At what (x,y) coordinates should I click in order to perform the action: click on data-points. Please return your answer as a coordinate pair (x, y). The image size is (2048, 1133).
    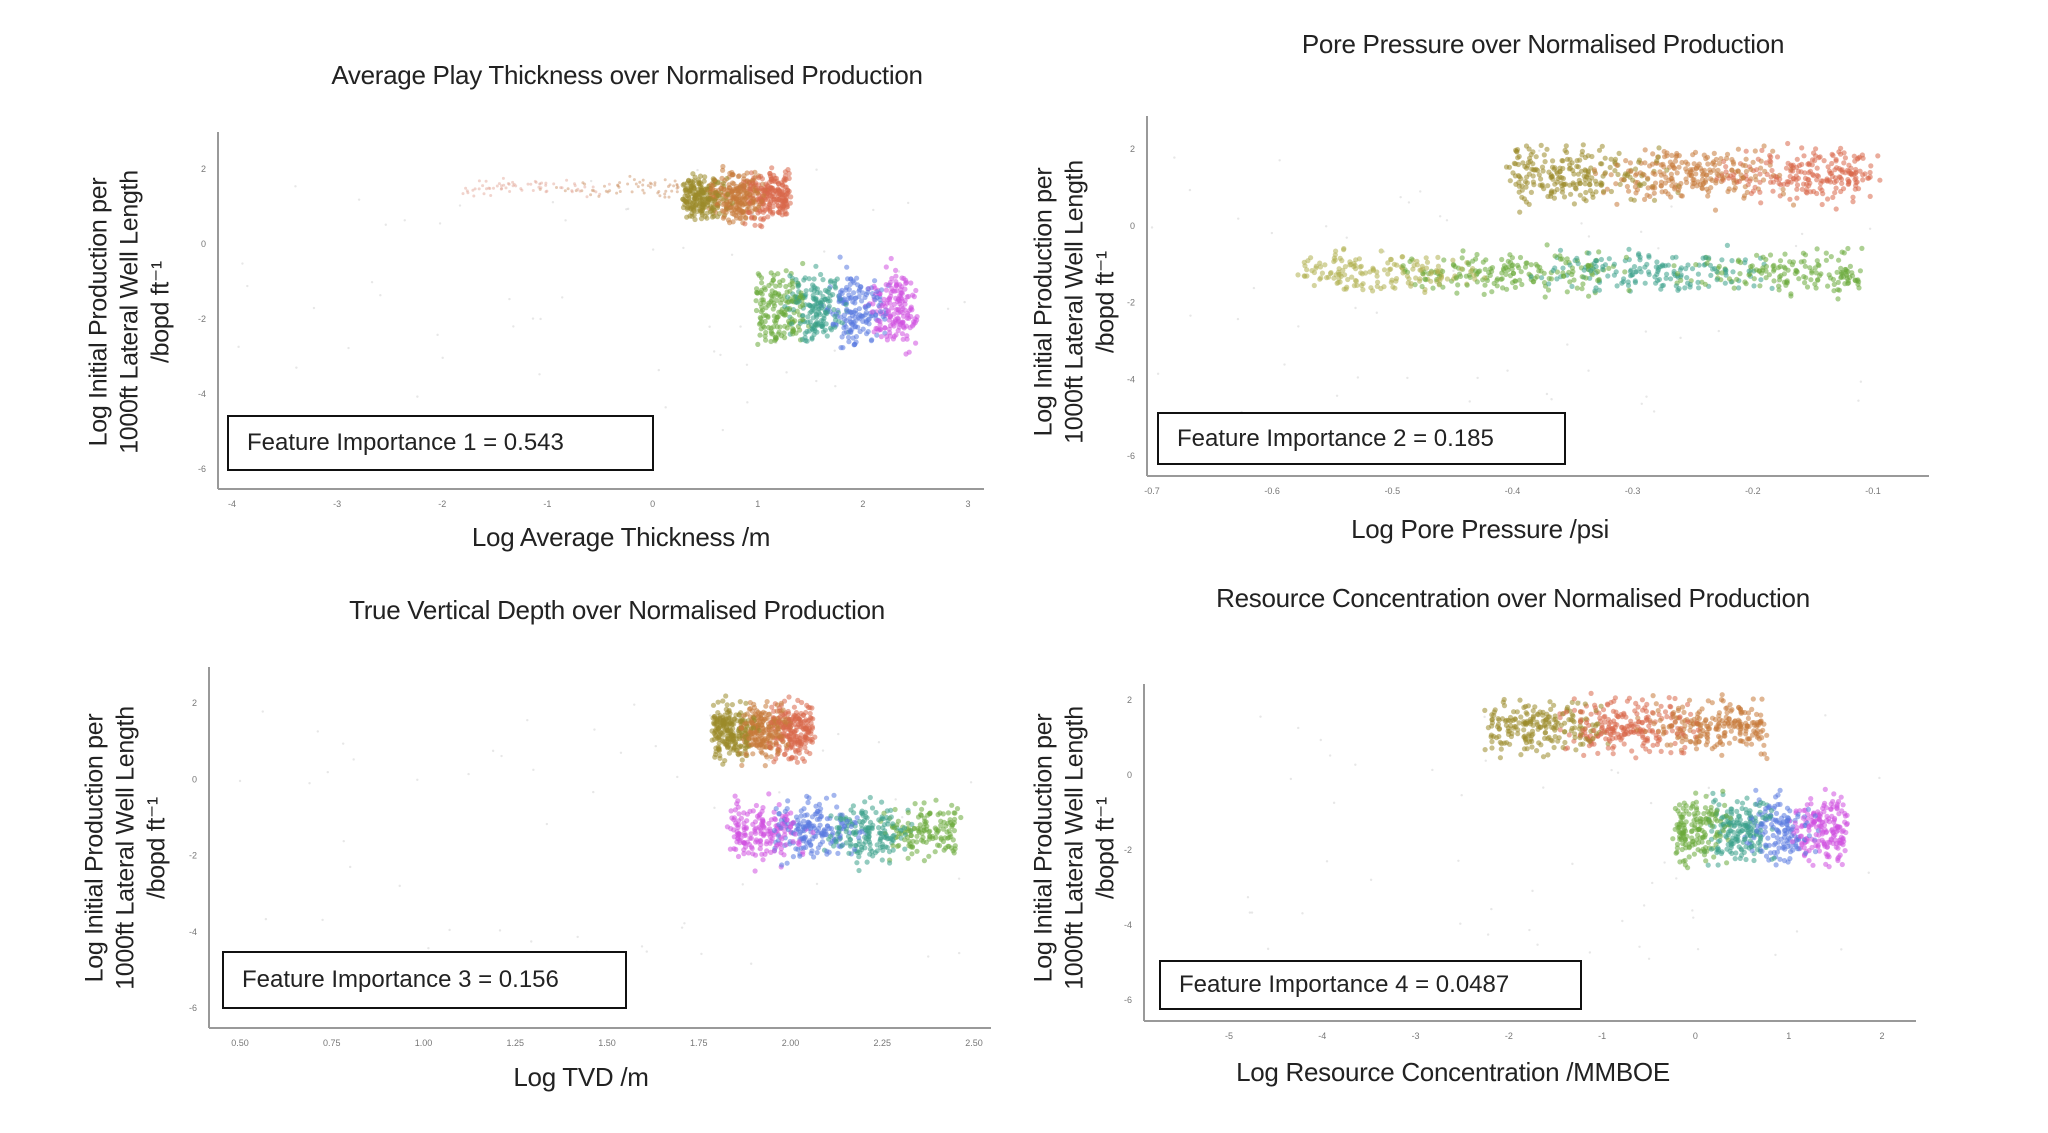
    Looking at the image, I should click on (1563, 825).